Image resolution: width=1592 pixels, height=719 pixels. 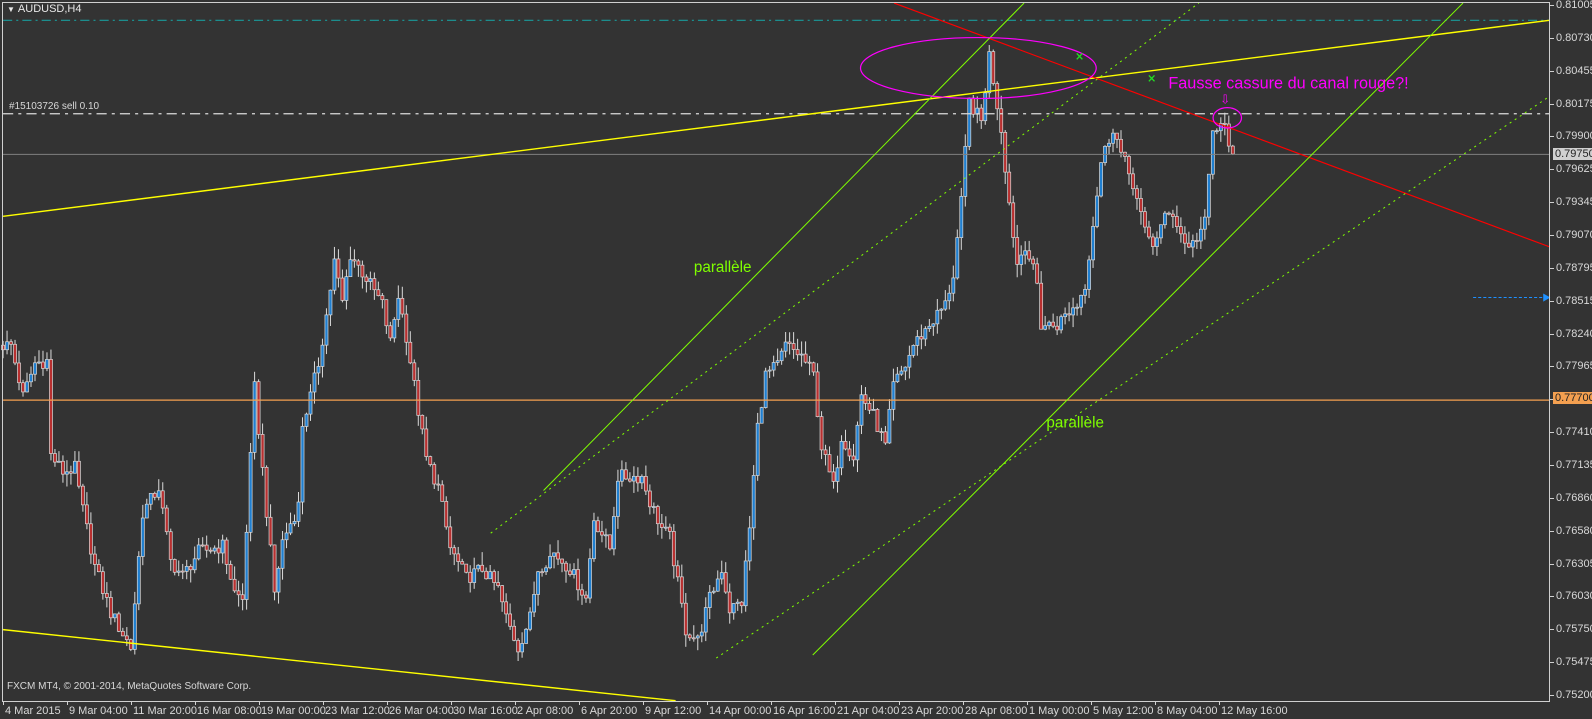 I want to click on parallel-label-1: parallèle, so click(x=723, y=267).